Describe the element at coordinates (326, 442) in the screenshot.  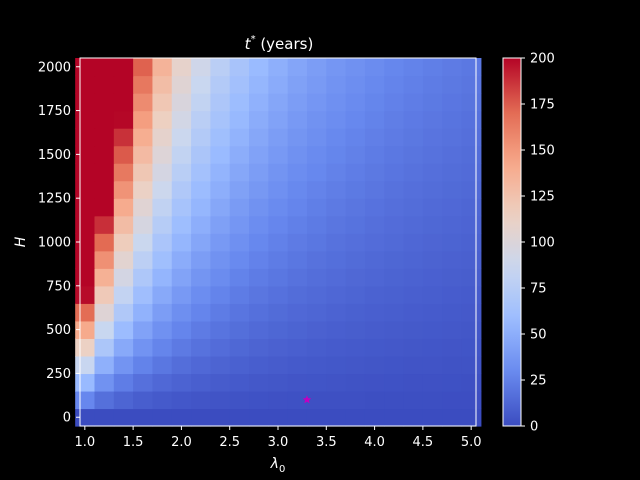
I see `x-tick-label: 3.5` at that location.